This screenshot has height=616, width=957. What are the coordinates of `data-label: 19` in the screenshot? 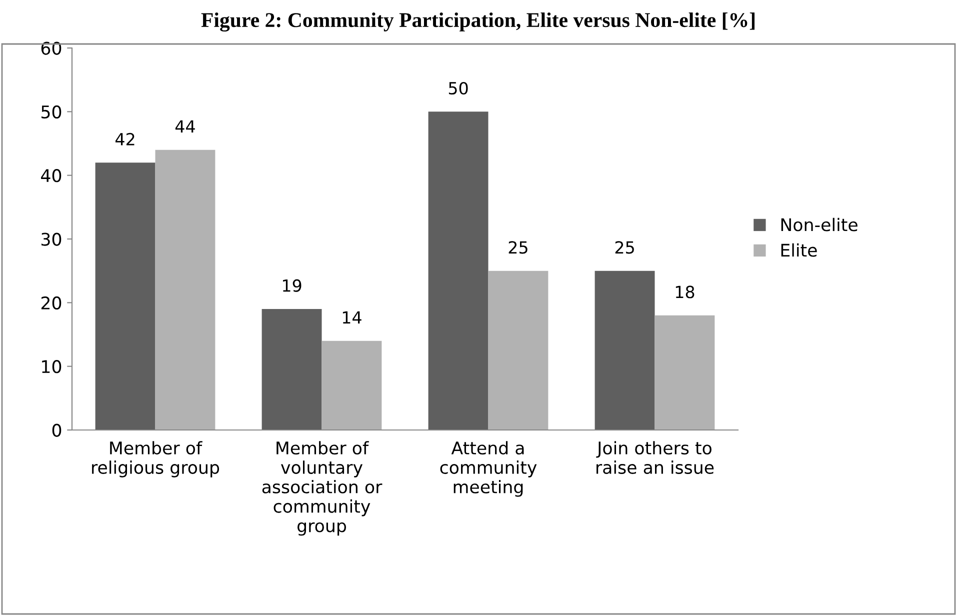 It's located at (292, 285).